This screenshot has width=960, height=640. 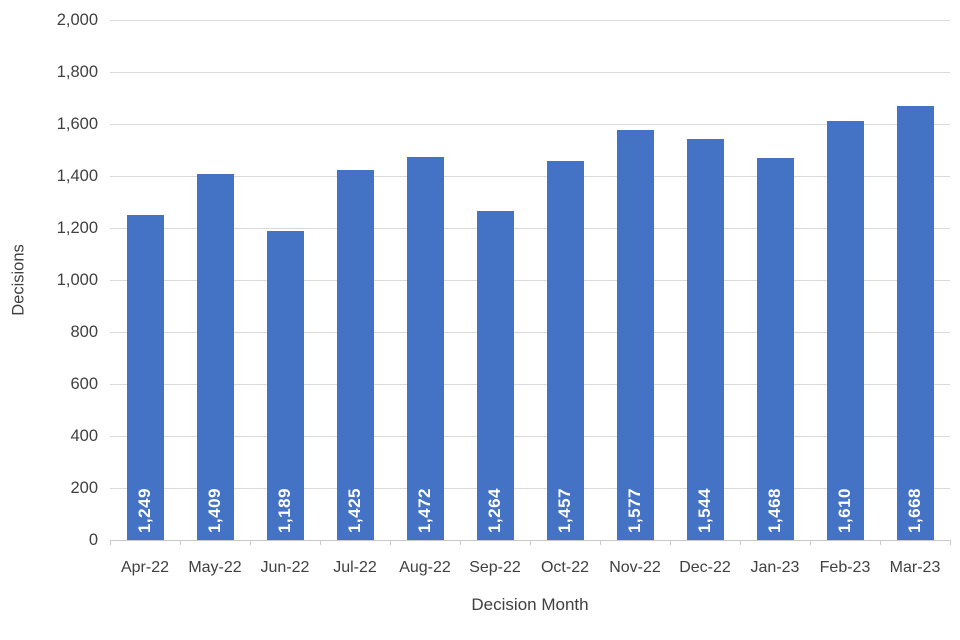 I want to click on x-tick-label: Mar-23, so click(x=915, y=567).